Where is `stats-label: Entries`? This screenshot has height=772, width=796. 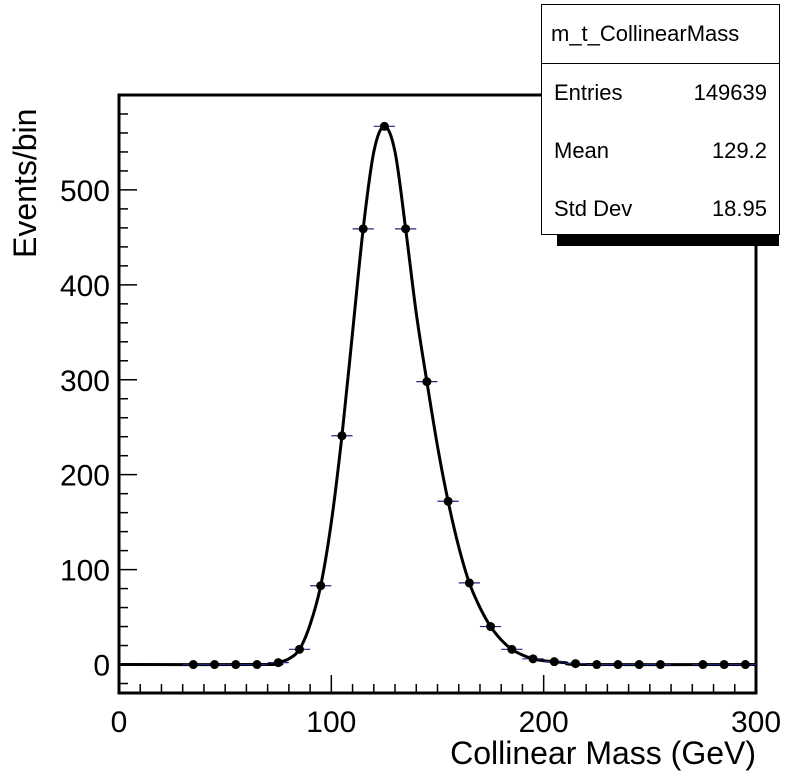
stats-label: Entries is located at coordinates (588, 92).